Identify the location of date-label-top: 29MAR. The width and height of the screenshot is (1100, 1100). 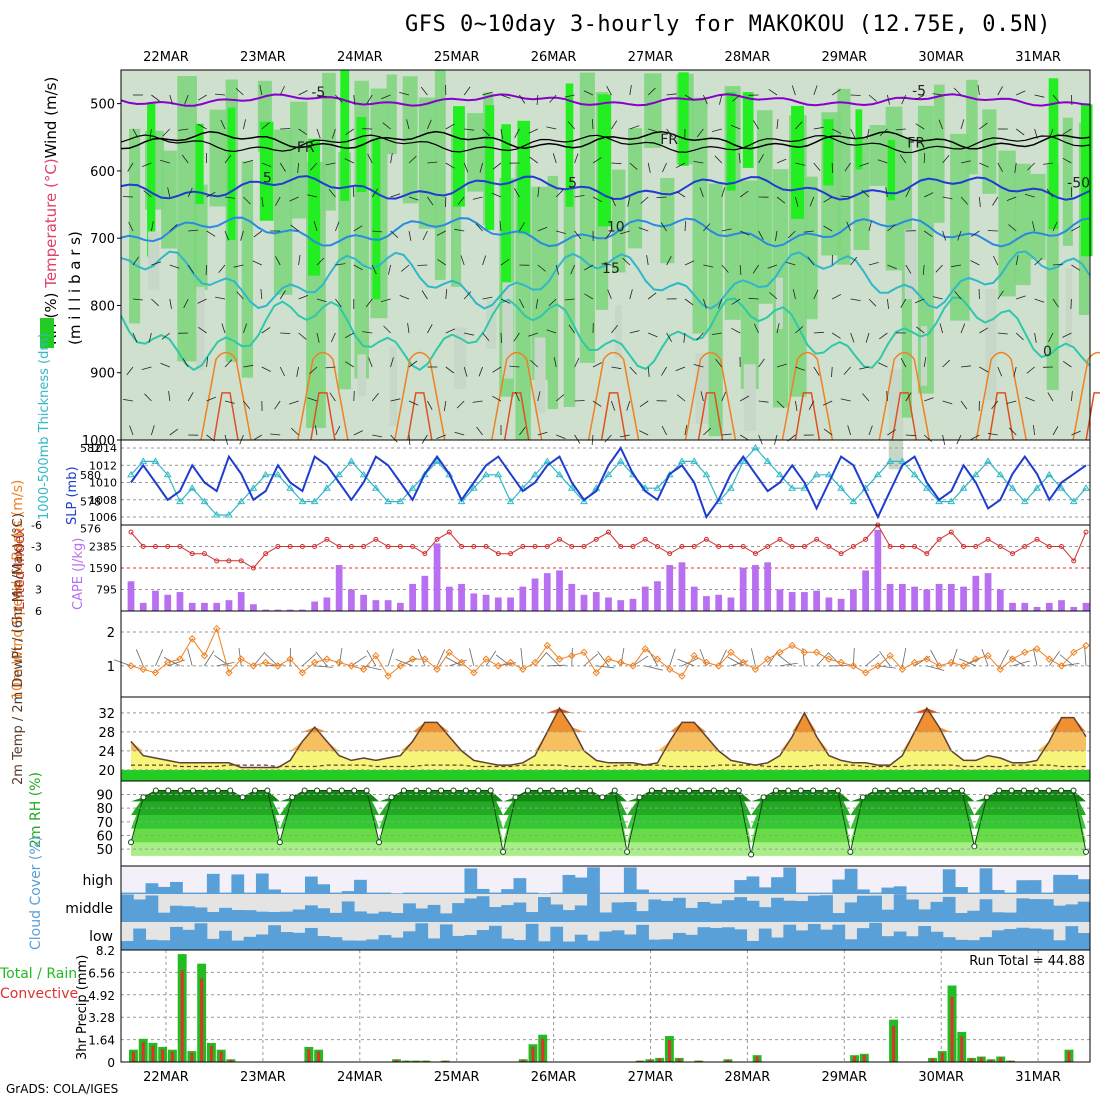
(844, 57).